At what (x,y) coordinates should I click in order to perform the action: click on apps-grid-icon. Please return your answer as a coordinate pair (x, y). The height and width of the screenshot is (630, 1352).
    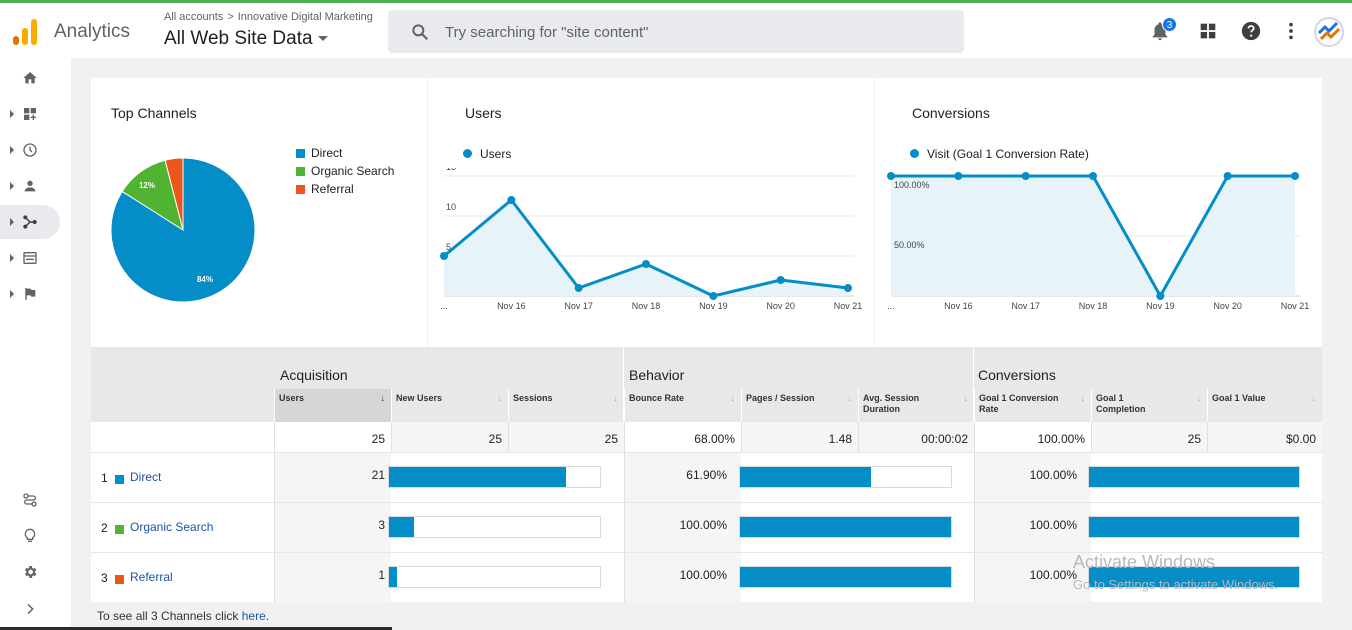
    Looking at the image, I should click on (1208, 31).